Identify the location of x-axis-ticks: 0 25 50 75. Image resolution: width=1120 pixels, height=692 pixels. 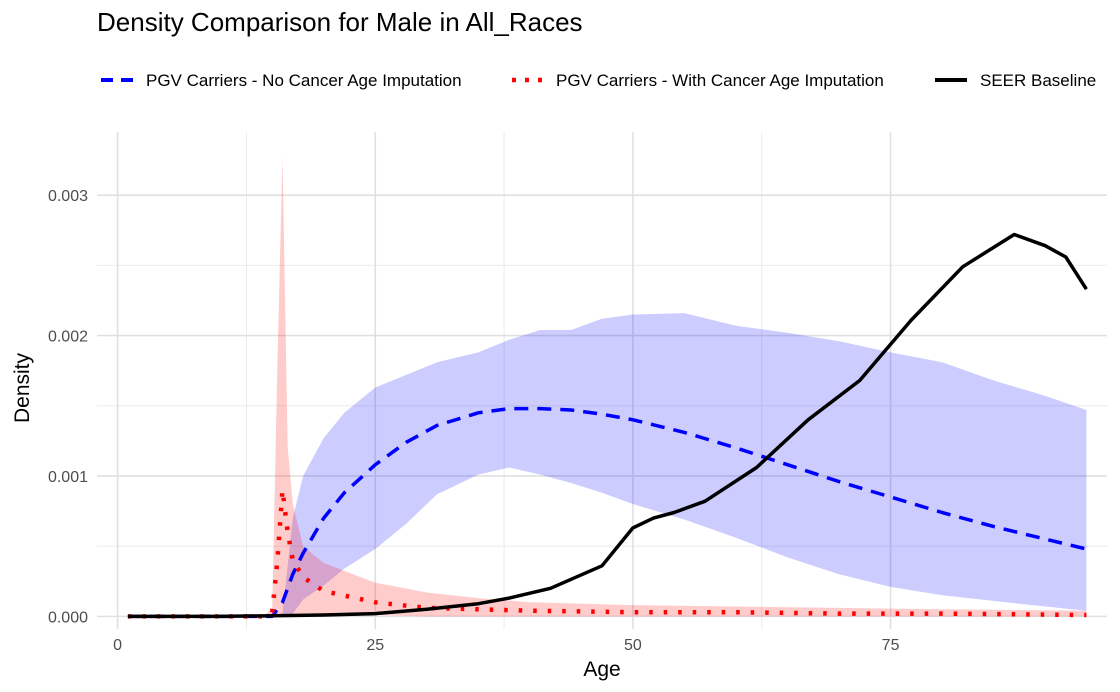
(506, 645).